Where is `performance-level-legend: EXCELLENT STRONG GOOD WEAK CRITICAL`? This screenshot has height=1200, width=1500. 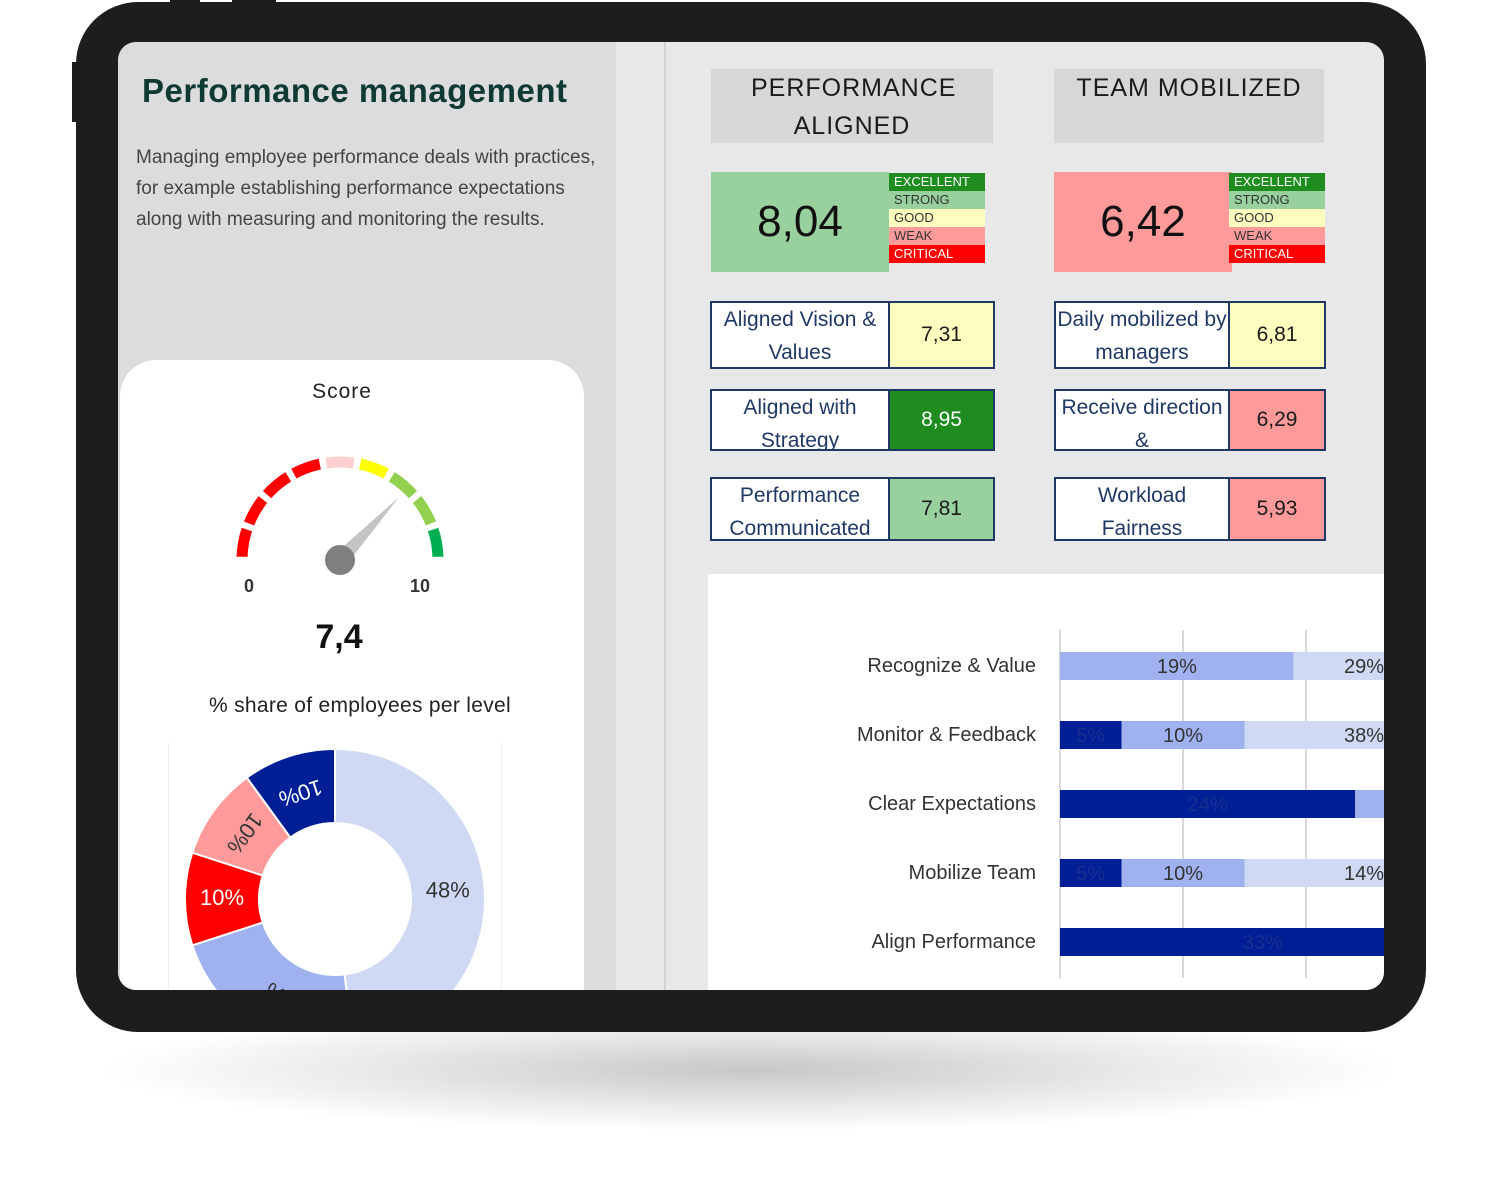
performance-level-legend: EXCELLENT STRONG GOOD WEAK CRITICAL is located at coordinates (937, 218).